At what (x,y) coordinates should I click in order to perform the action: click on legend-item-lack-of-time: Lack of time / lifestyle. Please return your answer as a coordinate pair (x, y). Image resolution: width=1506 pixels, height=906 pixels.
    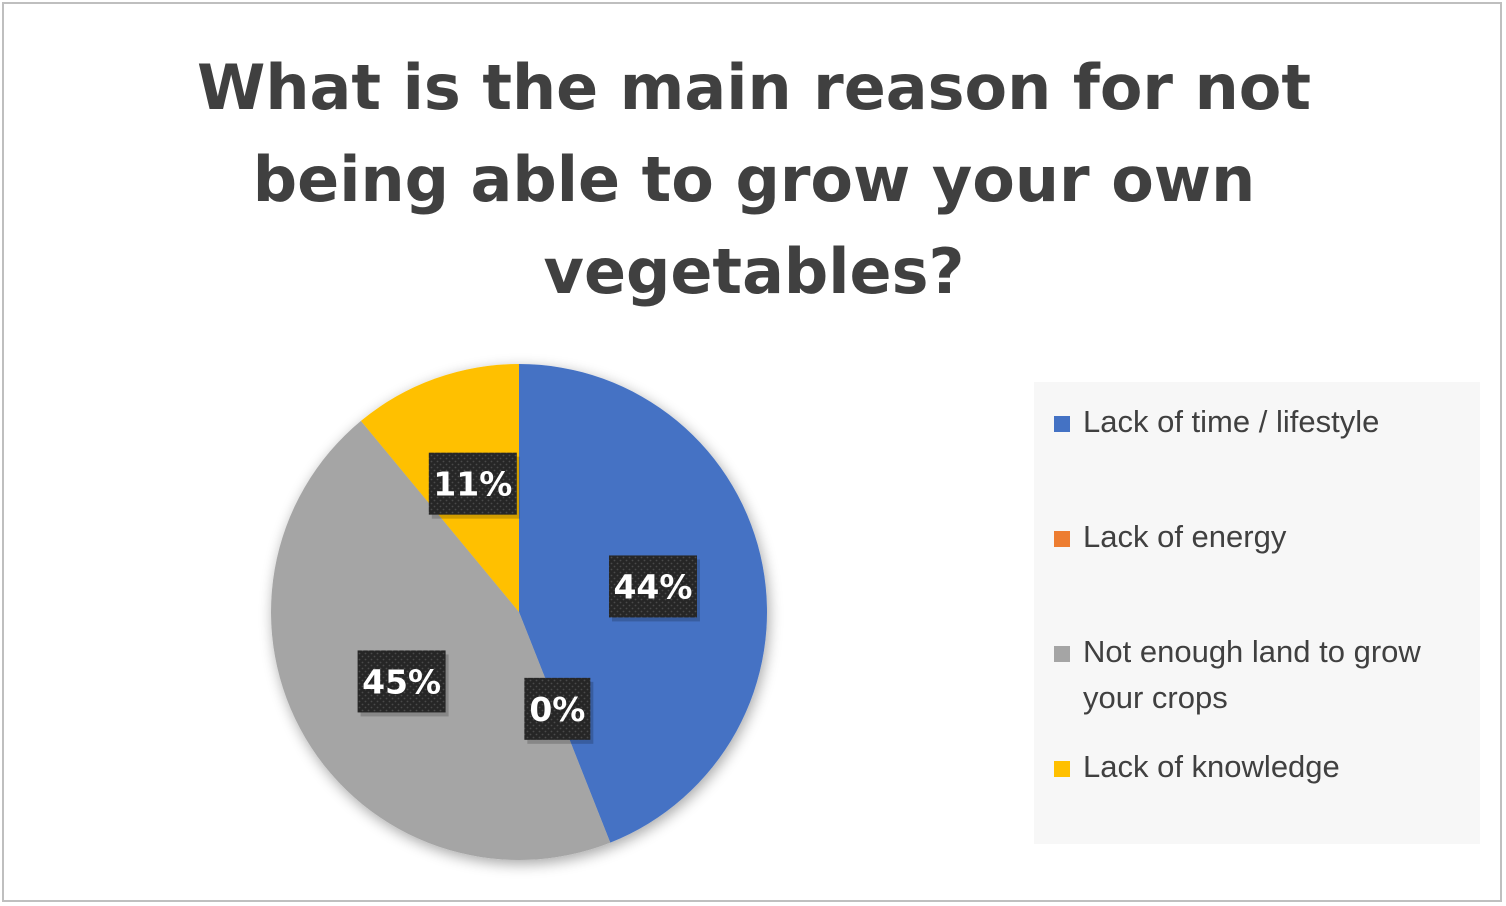
    Looking at the image, I should click on (1259, 422).